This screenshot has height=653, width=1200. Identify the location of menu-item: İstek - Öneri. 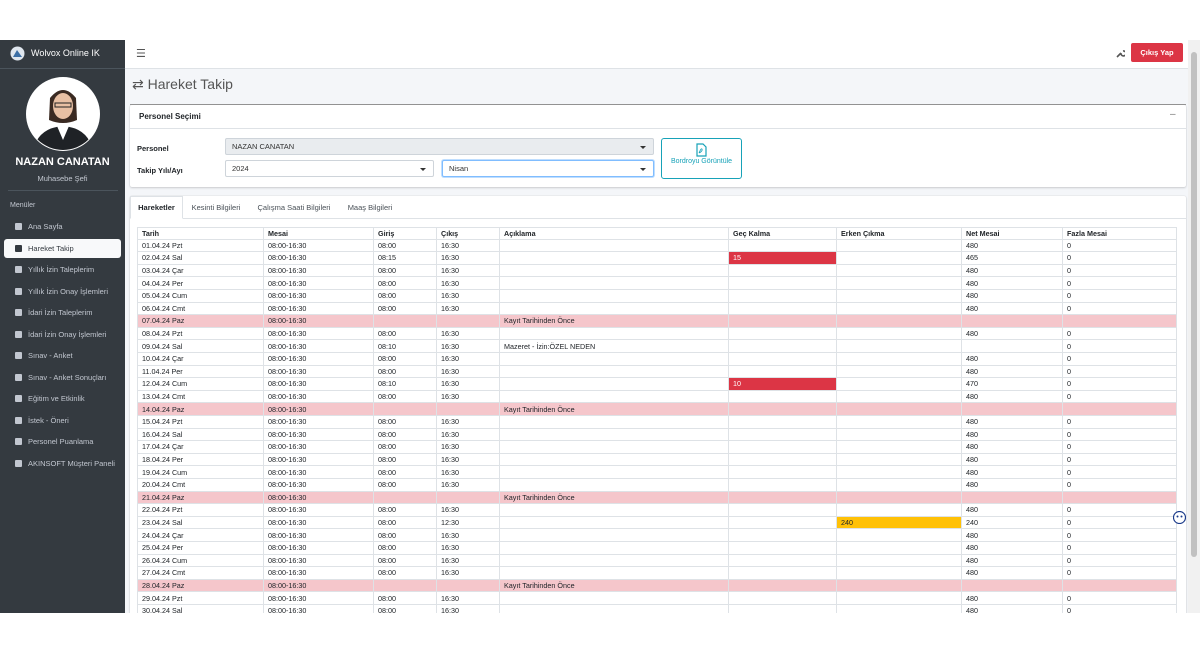
(62, 420).